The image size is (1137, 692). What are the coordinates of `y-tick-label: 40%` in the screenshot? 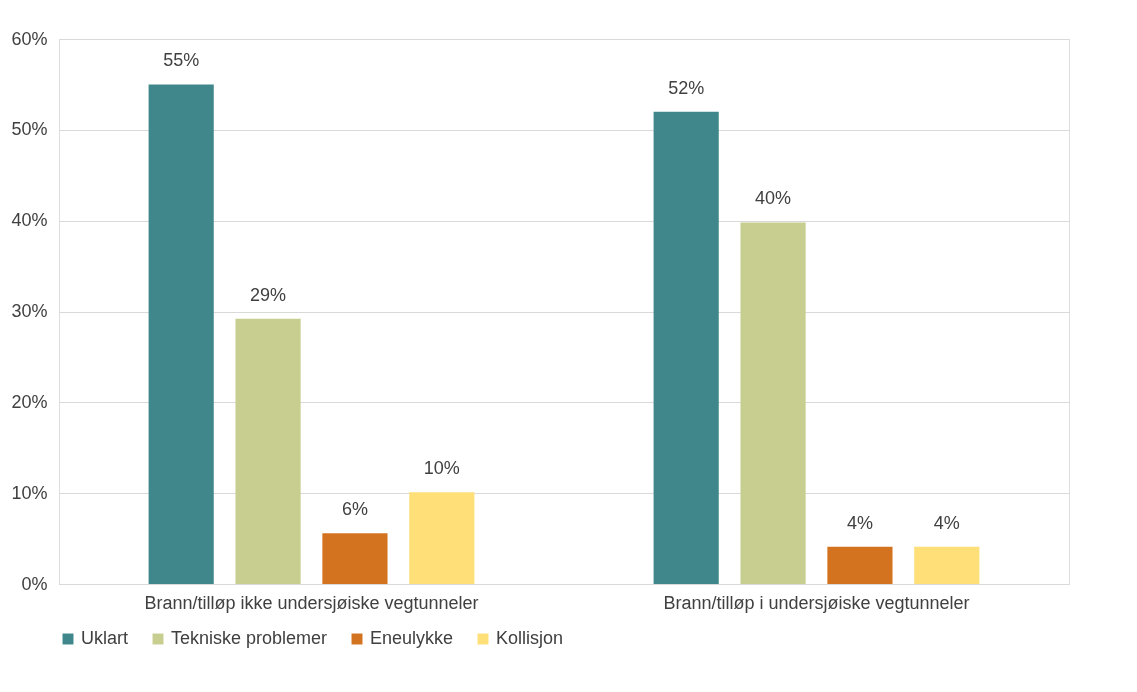 It's located at (29, 220).